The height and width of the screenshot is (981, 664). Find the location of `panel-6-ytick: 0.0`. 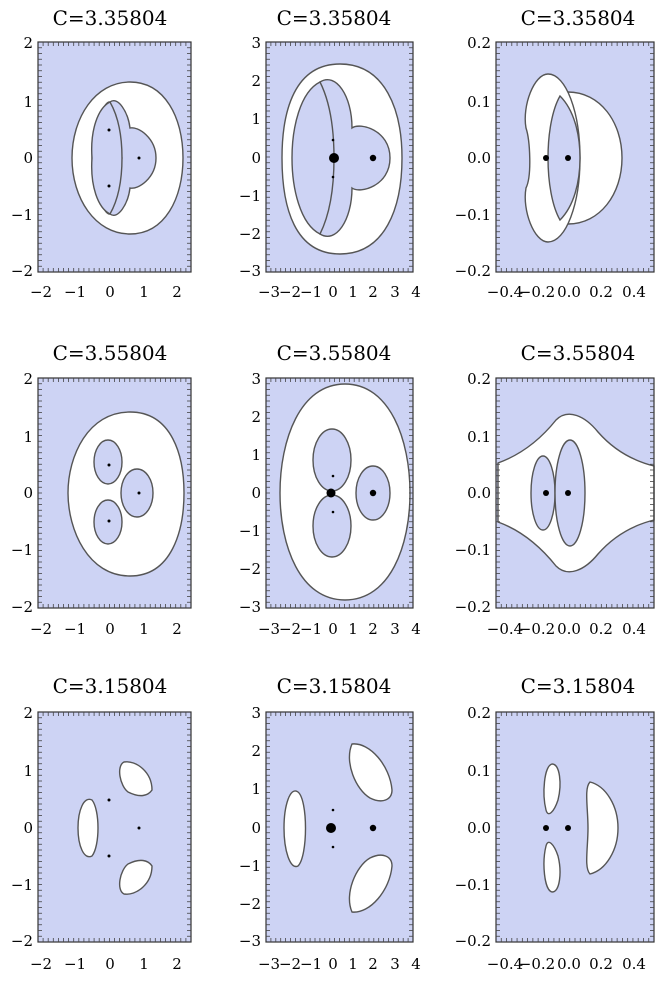

panel-6-ytick: 0.0 is located at coordinates (479, 493).